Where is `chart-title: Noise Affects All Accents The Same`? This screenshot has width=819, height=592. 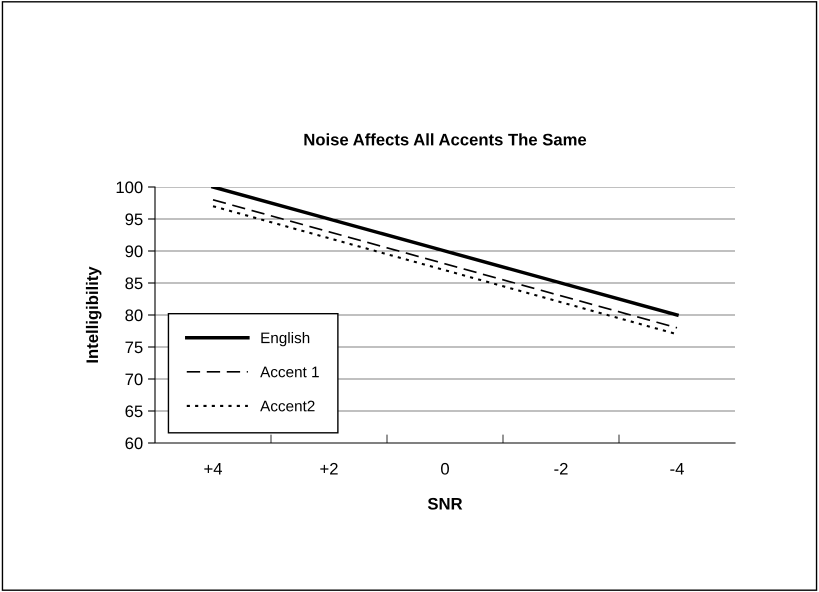
chart-title: Noise Affects All Accents The Same is located at coordinates (445, 139).